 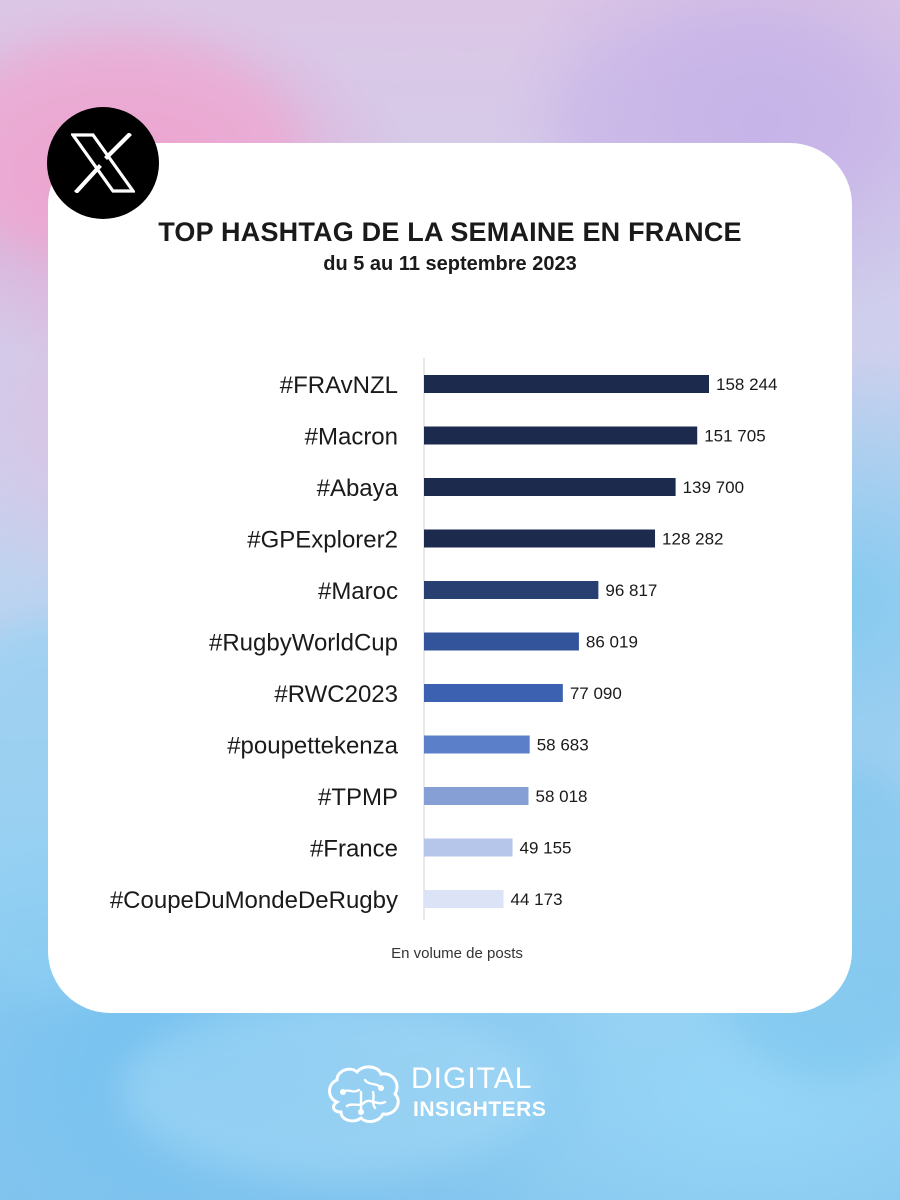 I want to click on brand-logo: DIGITAL INSIGHTERS, so click(x=455, y=1095).